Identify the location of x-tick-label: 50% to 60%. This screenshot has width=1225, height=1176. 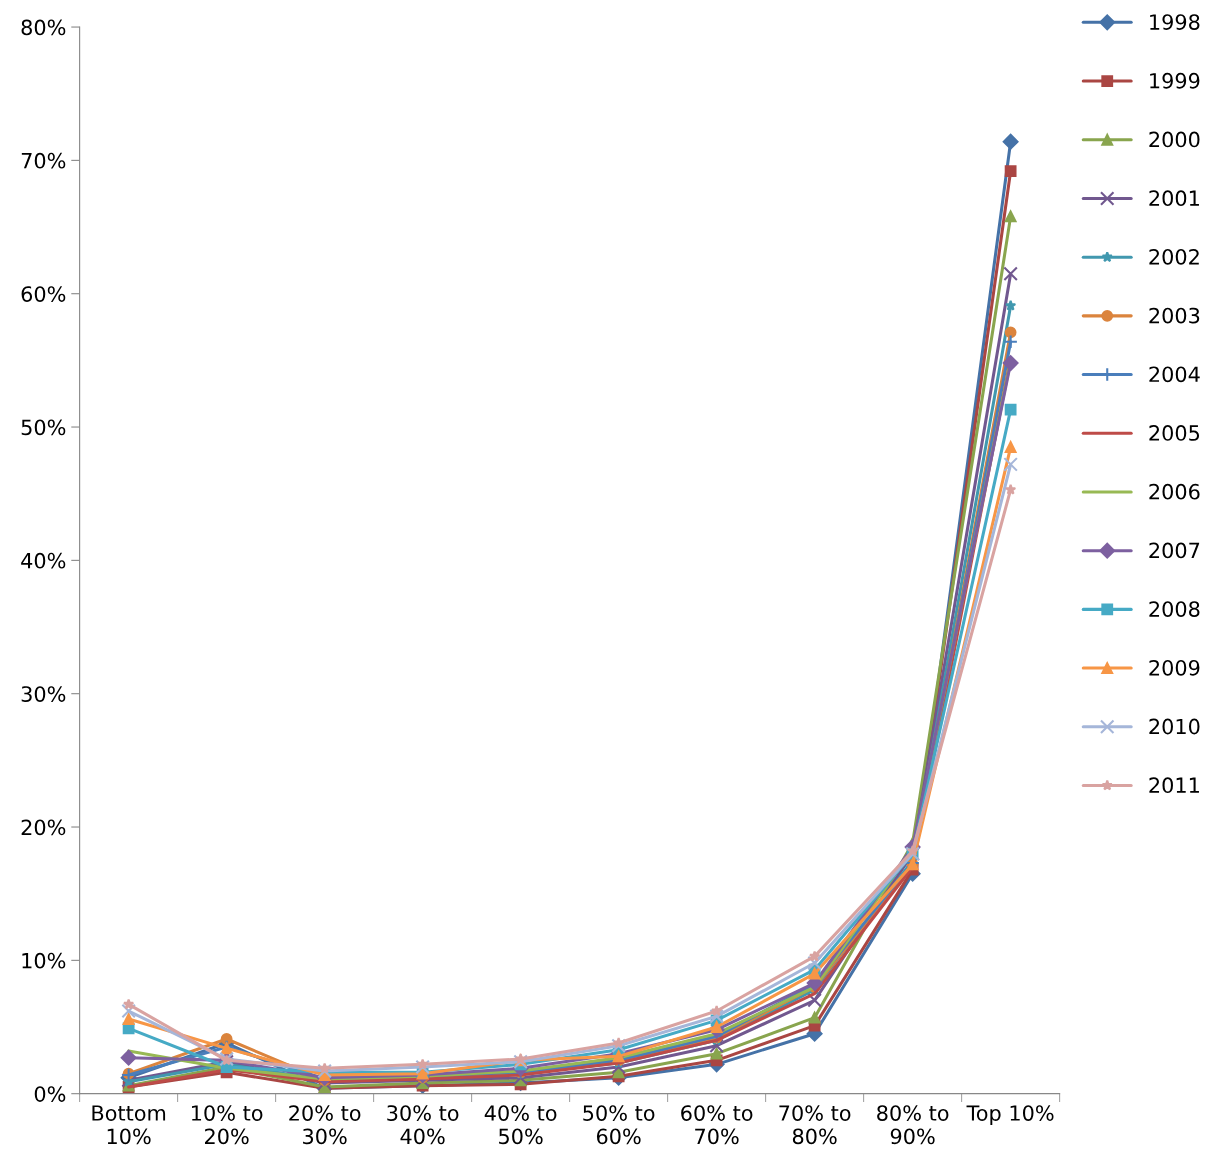
(619, 1125).